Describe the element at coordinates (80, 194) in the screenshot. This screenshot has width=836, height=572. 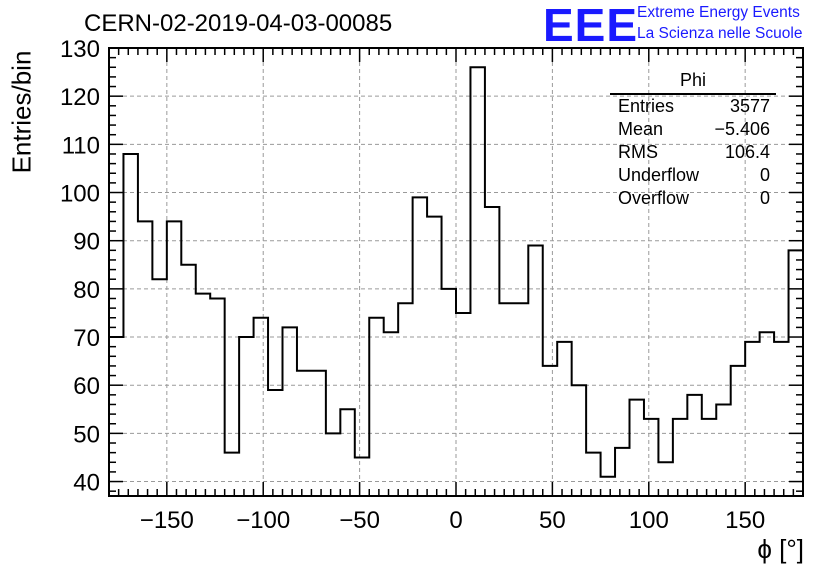
I see `y-tick-label: 100` at that location.